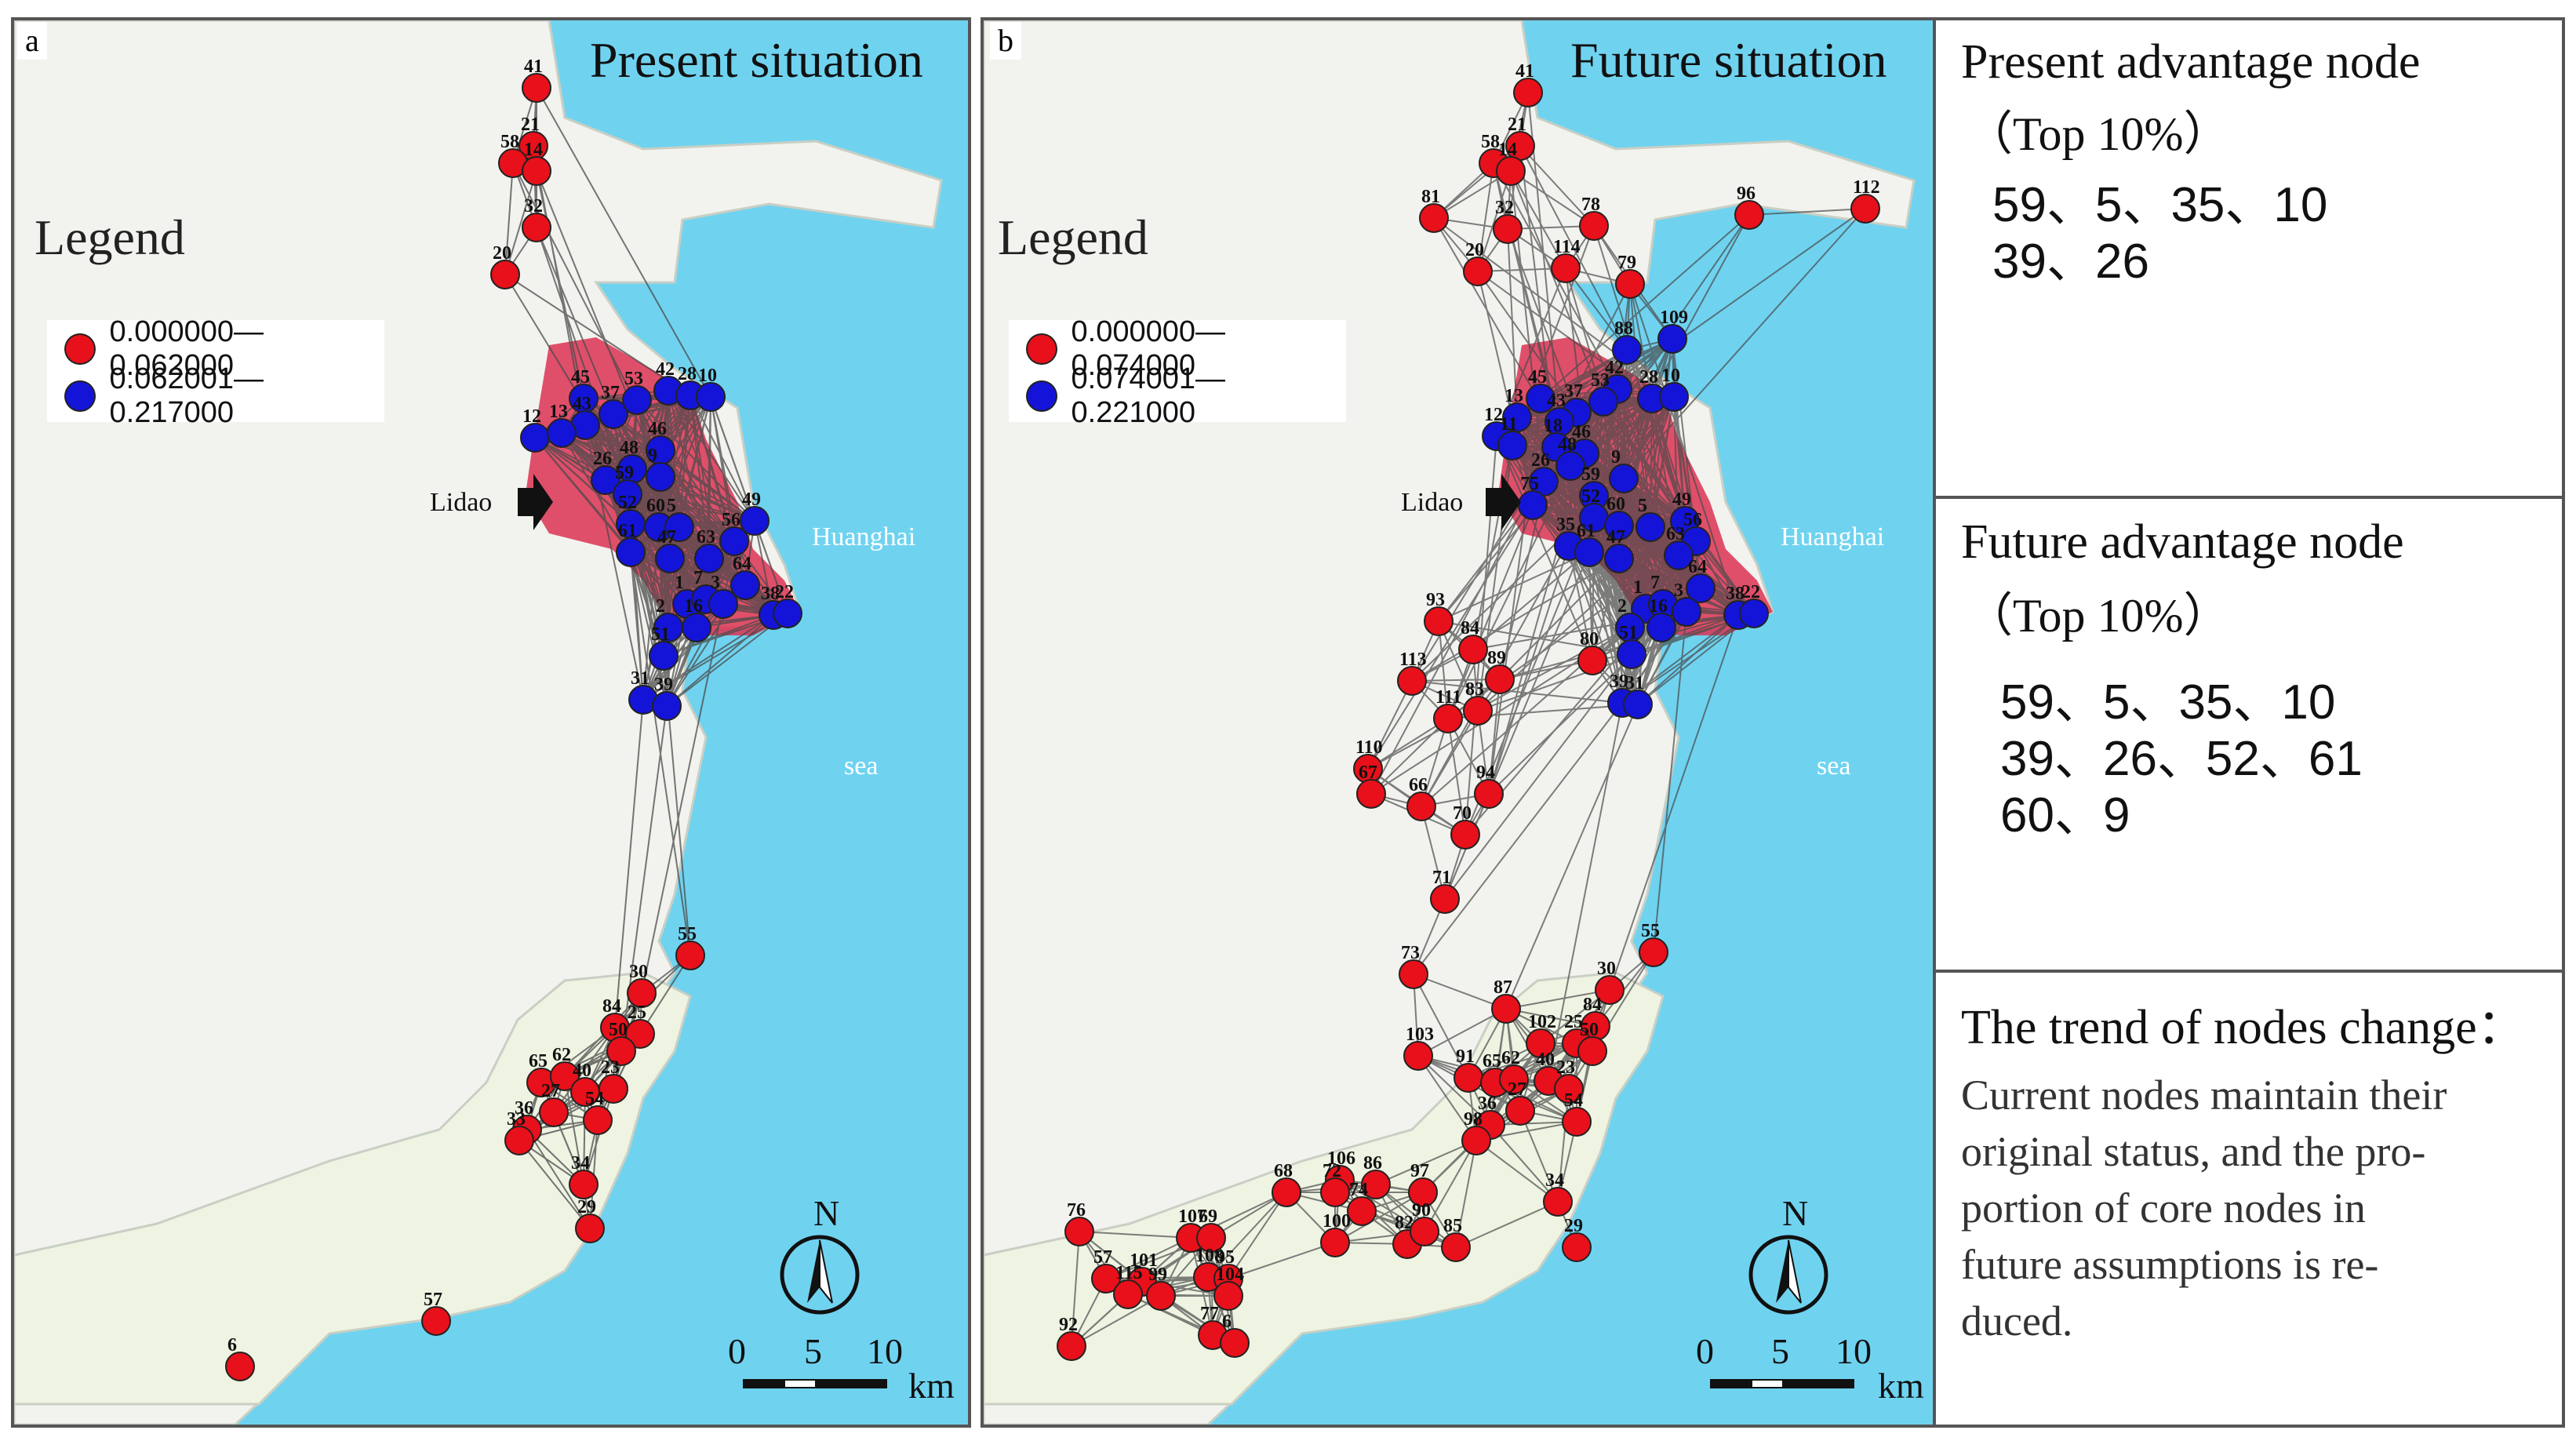  What do you see at coordinates (706, 537) in the screenshot?
I see `node-label: 63` at bounding box center [706, 537].